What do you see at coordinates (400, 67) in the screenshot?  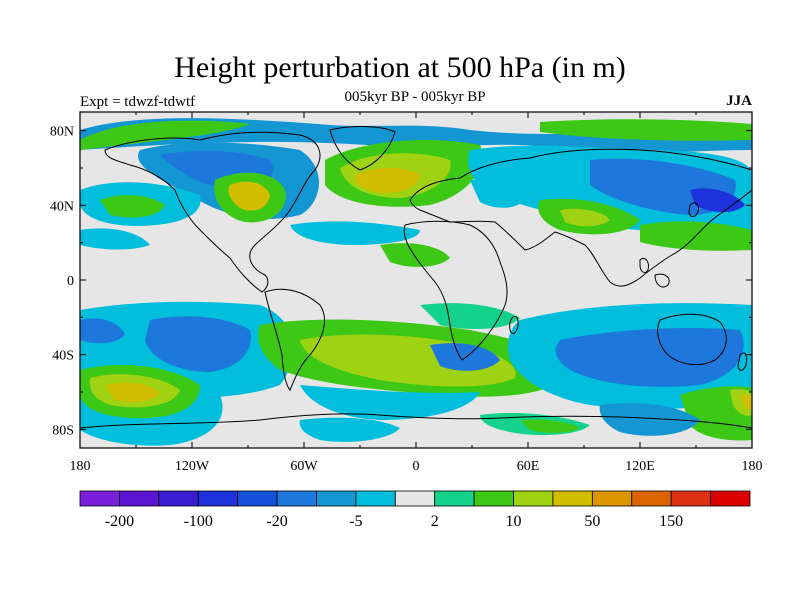 I see `map-title: Height perturbation at 500 hPa (in m)` at bounding box center [400, 67].